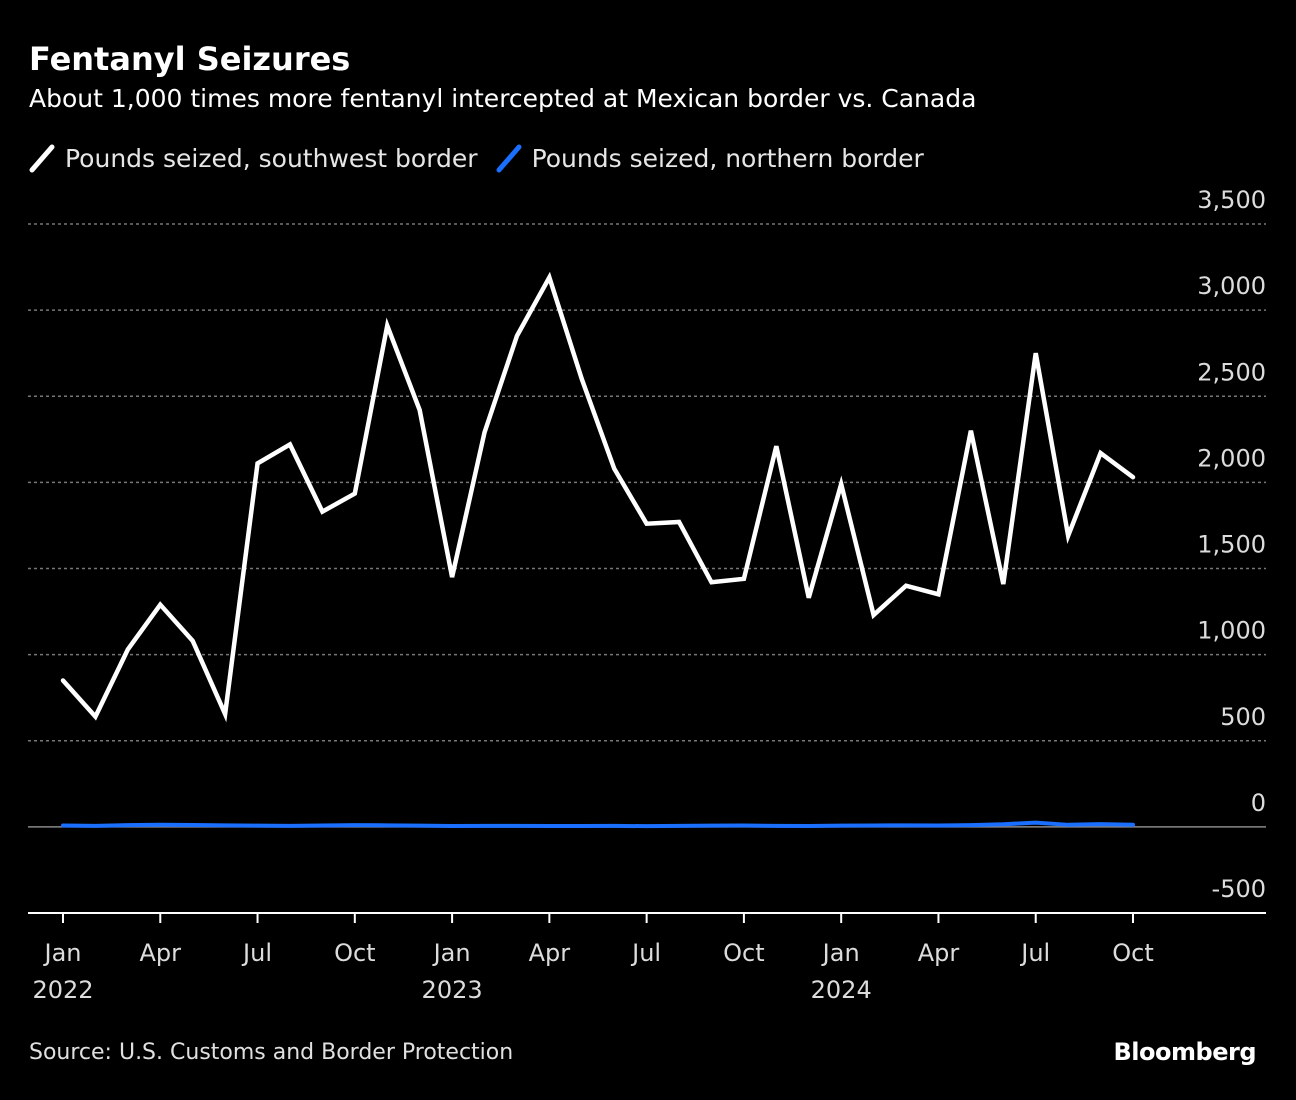  Describe the element at coordinates (509, 158) in the screenshot. I see `legend-swatch-northern` at that location.